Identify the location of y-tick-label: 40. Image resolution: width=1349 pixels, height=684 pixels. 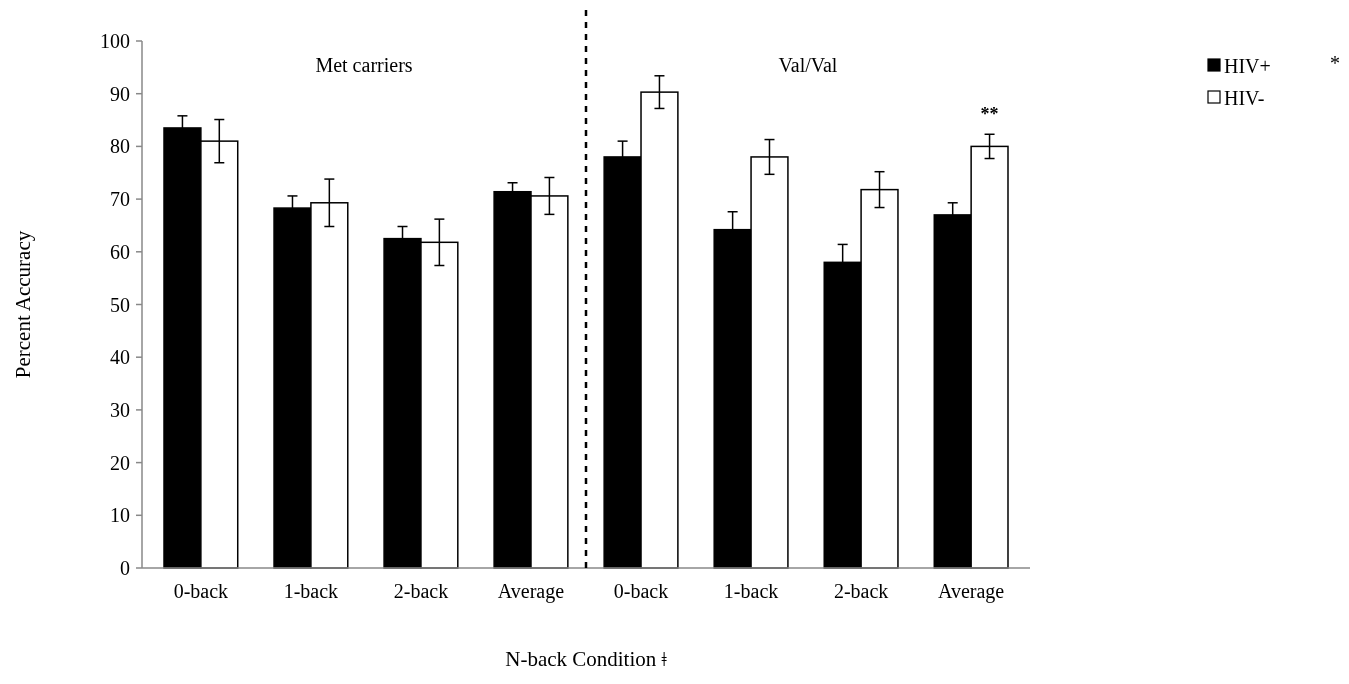
(120, 357).